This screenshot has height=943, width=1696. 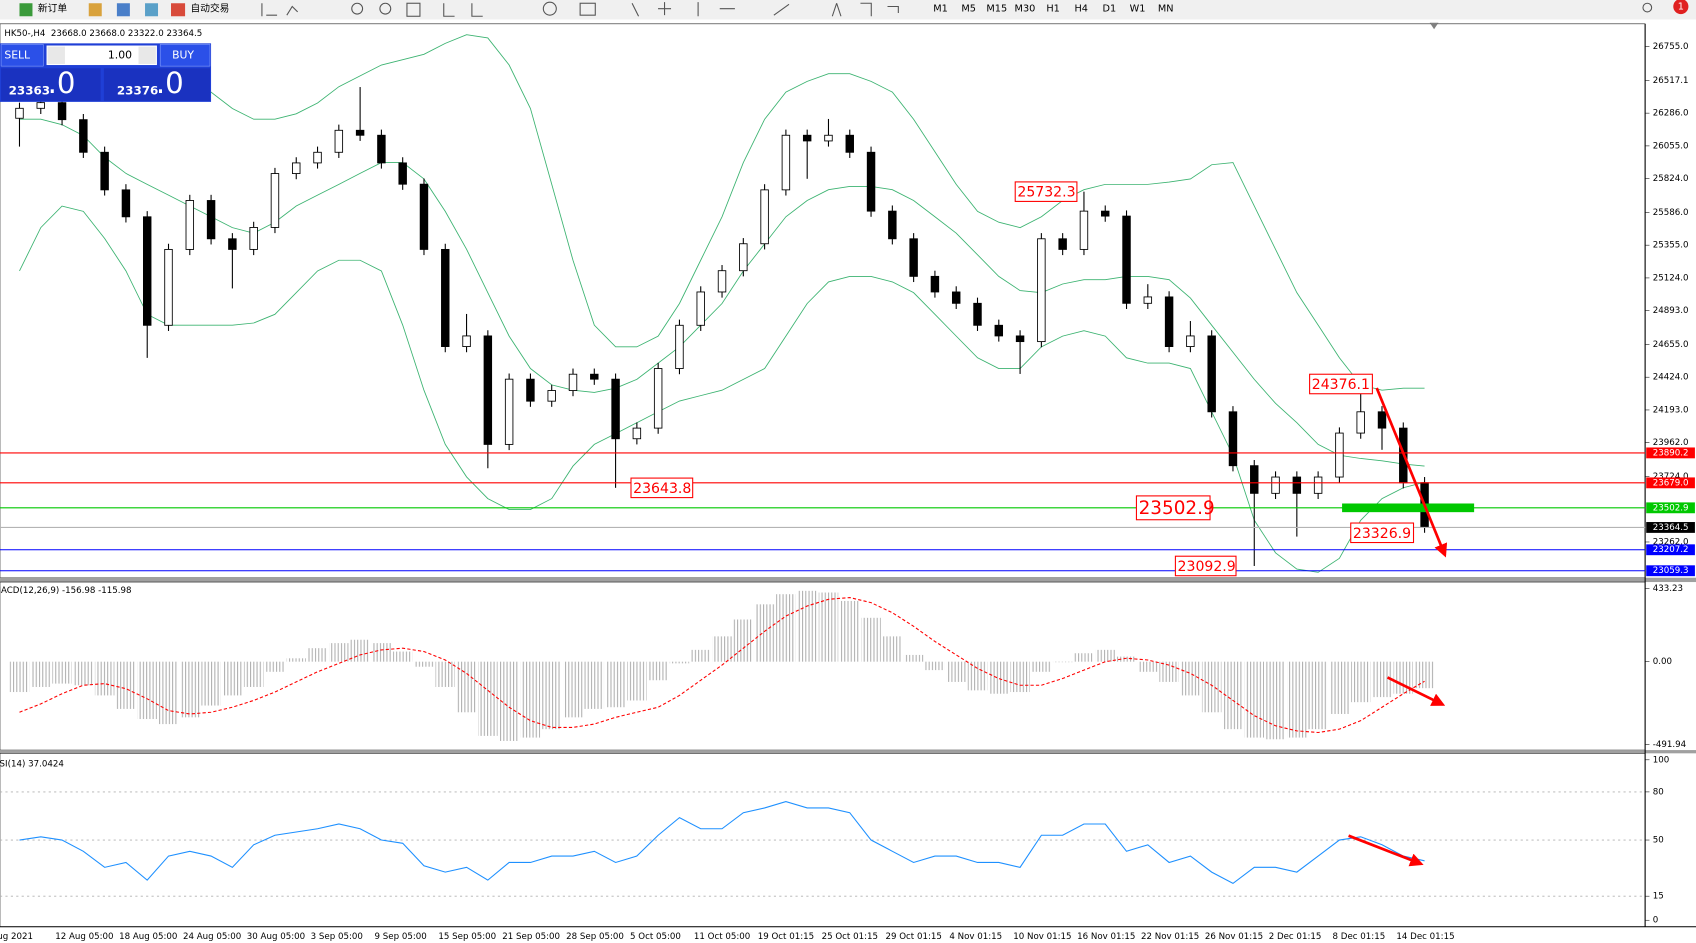 What do you see at coordinates (103, 34) in the screenshot?
I see `panel-title: HK50-,H4 23668.0 23668.0 23322.0 23364.5` at bounding box center [103, 34].